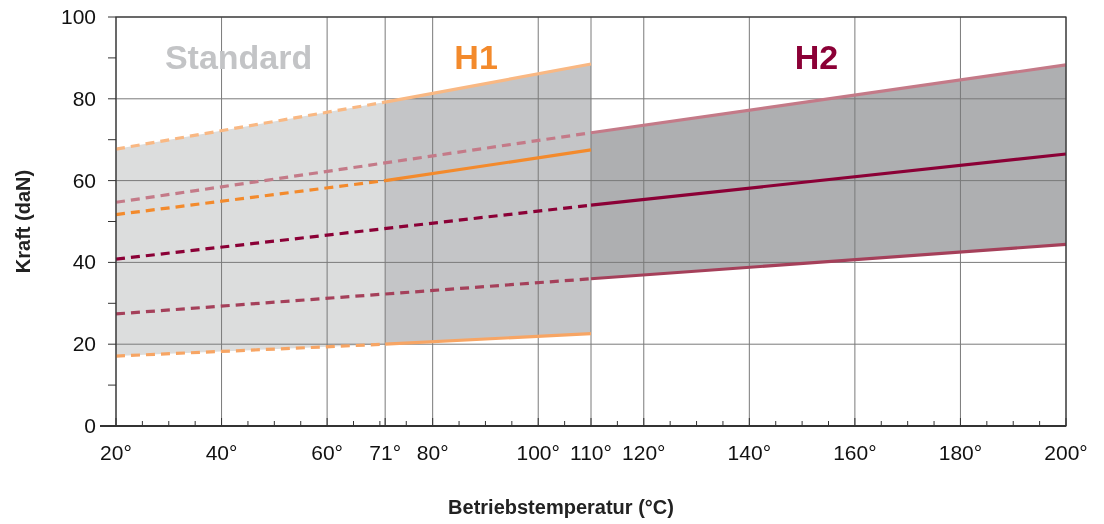 This screenshot has height=524, width=1104. What do you see at coordinates (561, 507) in the screenshot?
I see `x-axis-title: Betriebstemperatur (°C)` at bounding box center [561, 507].